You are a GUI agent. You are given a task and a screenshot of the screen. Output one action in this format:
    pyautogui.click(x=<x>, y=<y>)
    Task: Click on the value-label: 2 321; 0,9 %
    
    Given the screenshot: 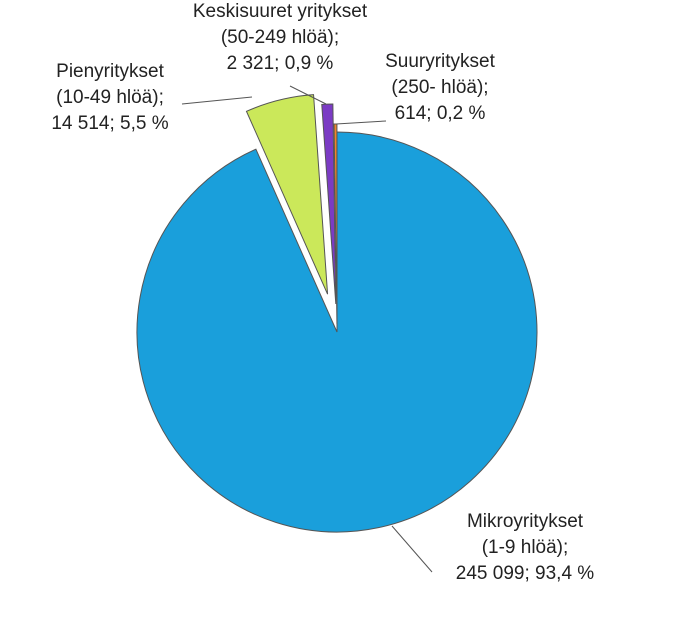 What is the action you would take?
    pyautogui.click(x=280, y=63)
    